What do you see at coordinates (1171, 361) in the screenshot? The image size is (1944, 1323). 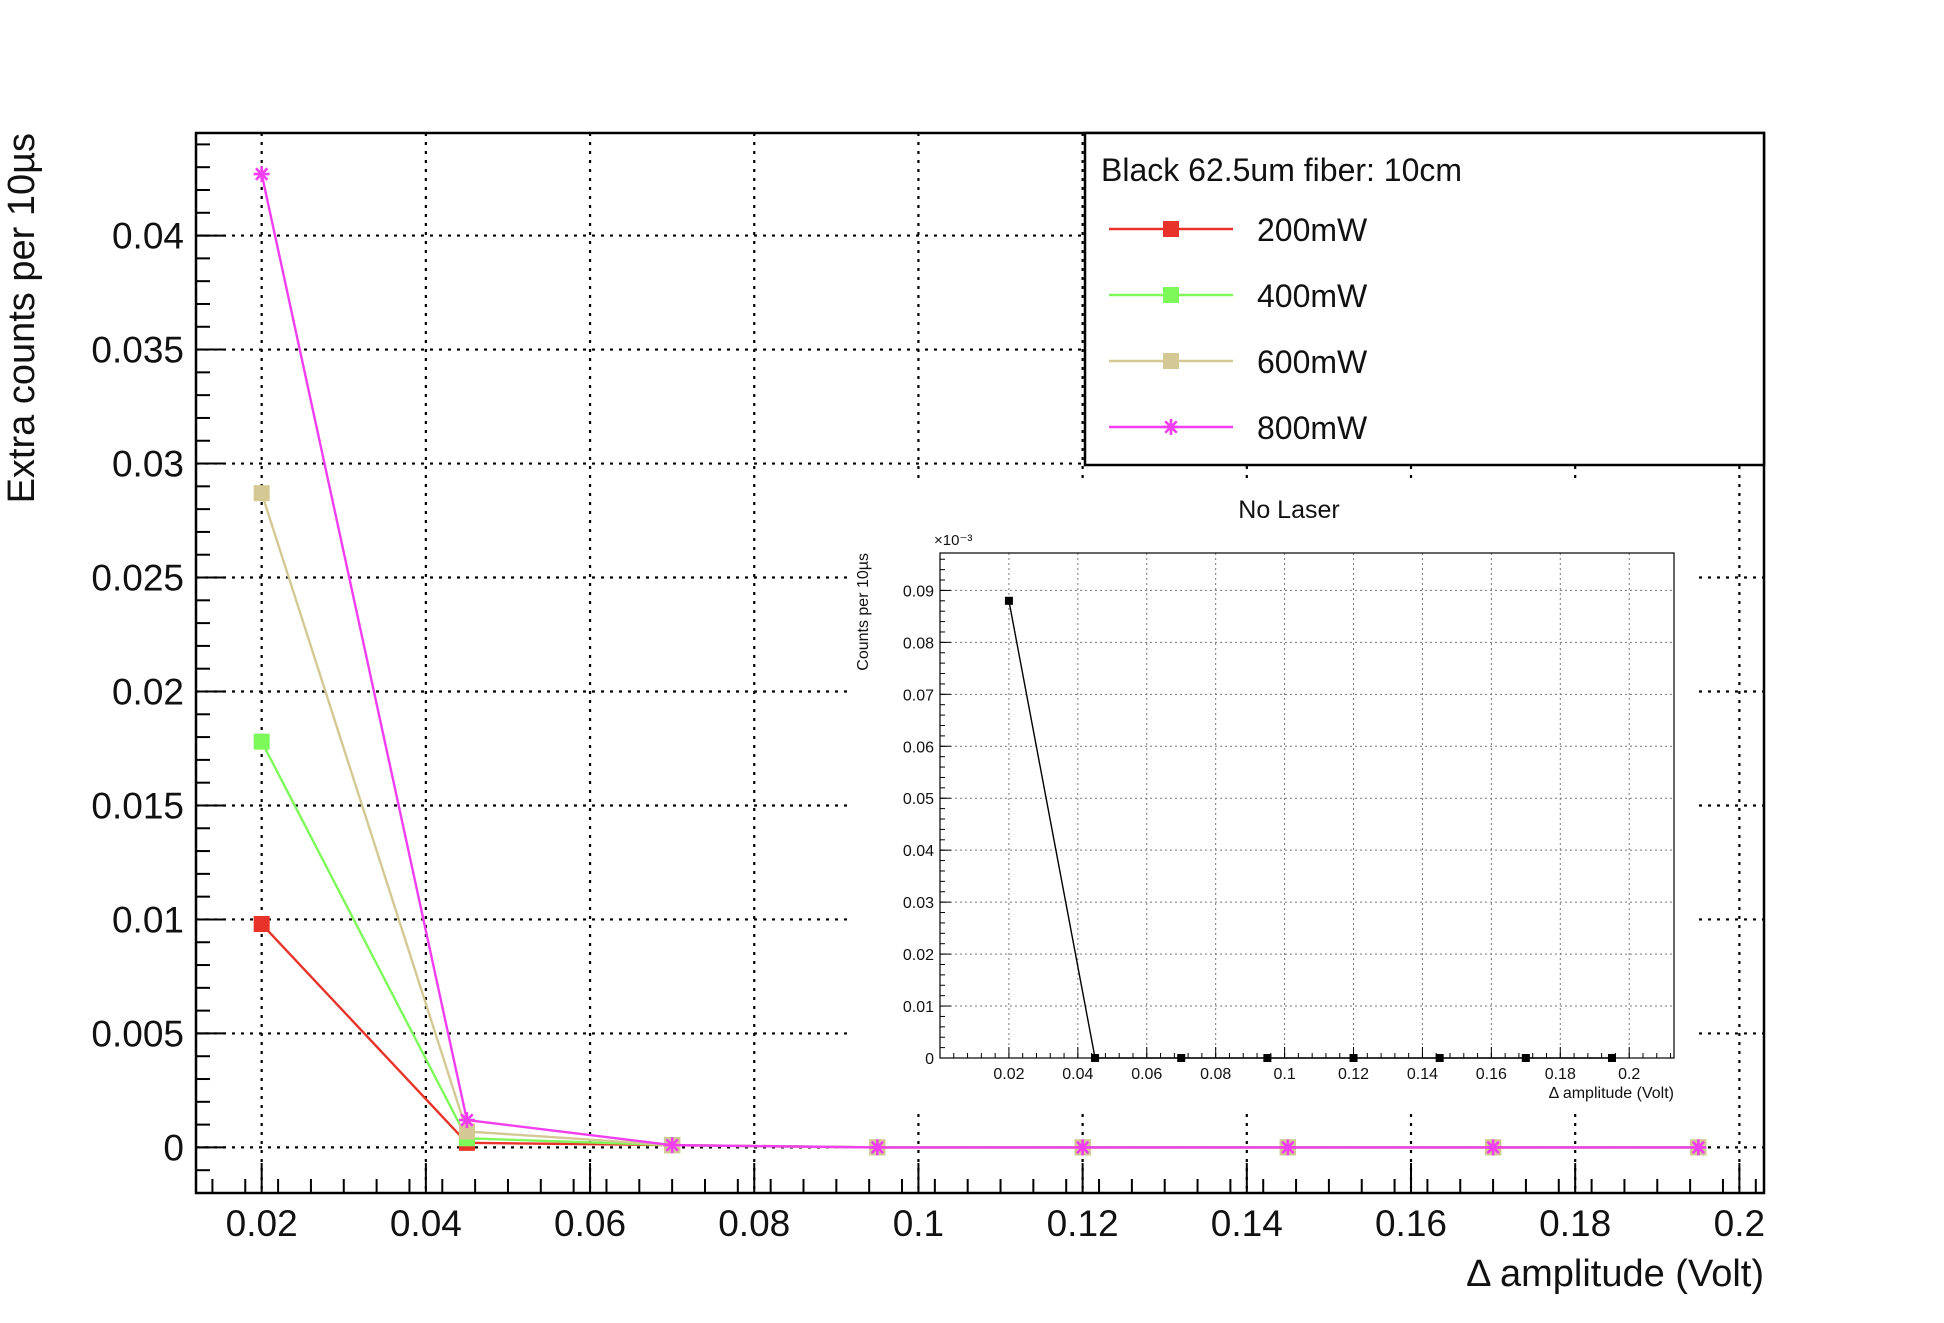 I see `legend-marker-600mW` at bounding box center [1171, 361].